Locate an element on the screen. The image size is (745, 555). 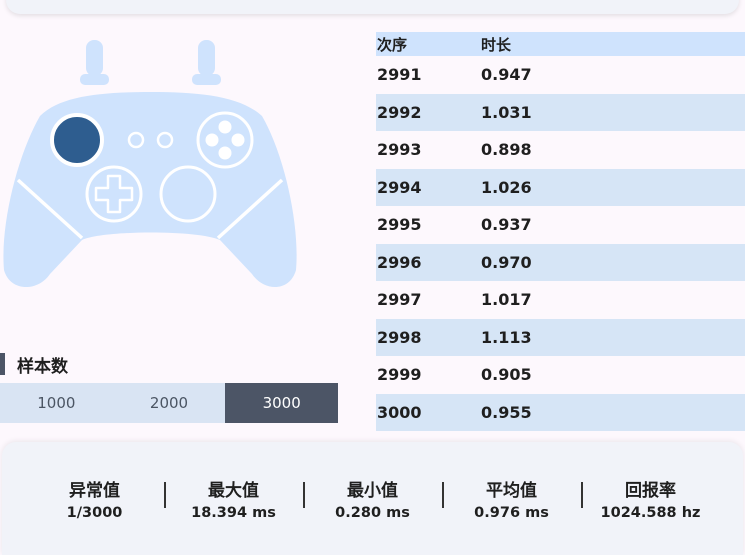
table-row: 2998 1.113 is located at coordinates (560, 337).